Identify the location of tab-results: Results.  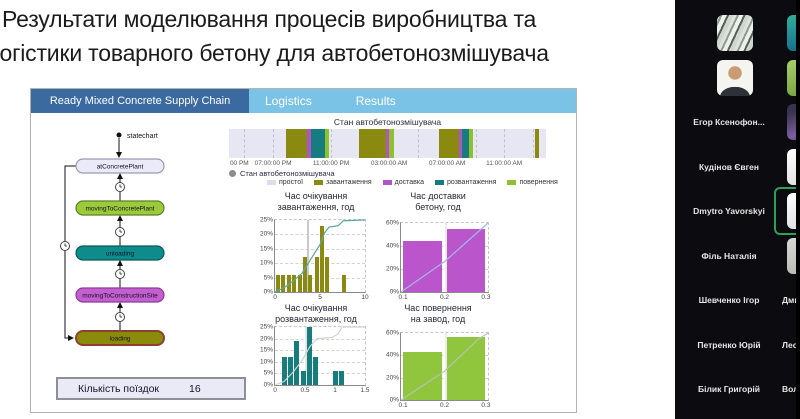
(375, 101).